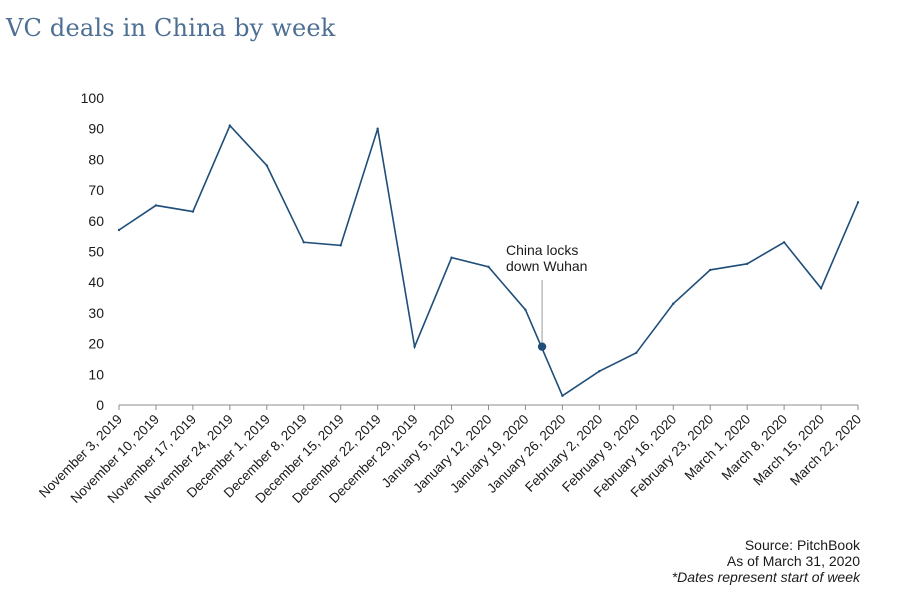 This screenshot has width=900, height=597. I want to click on y-tick-label: 40, so click(96, 282).